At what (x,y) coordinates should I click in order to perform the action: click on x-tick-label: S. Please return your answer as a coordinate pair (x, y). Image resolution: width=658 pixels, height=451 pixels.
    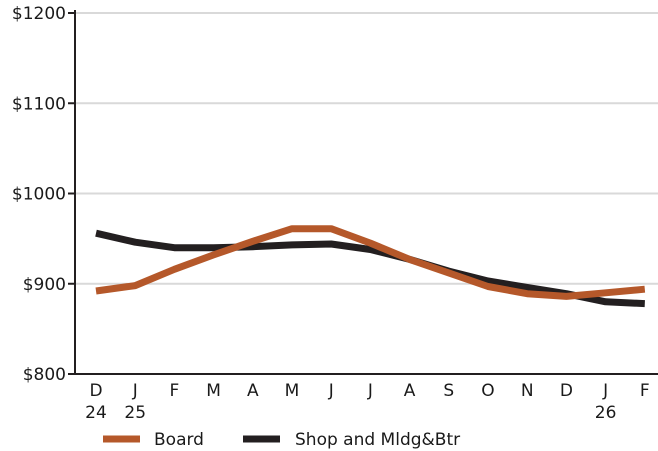
    Looking at the image, I should click on (448, 391).